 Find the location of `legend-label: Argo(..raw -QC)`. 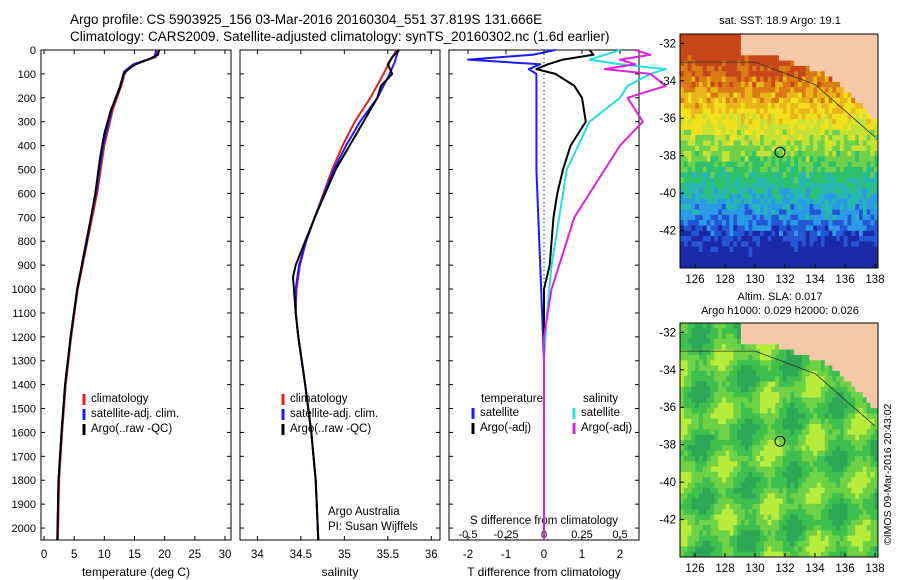

legend-label: Argo(..raw -QC) is located at coordinates (131, 429).